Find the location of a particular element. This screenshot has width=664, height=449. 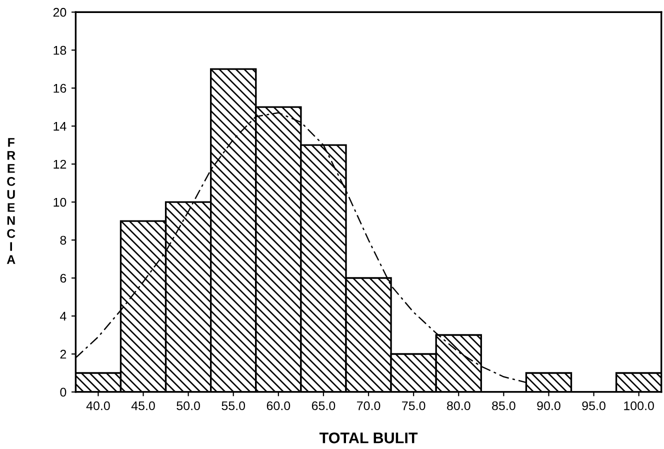

y-tick-label: 2 is located at coordinates (63, 354).